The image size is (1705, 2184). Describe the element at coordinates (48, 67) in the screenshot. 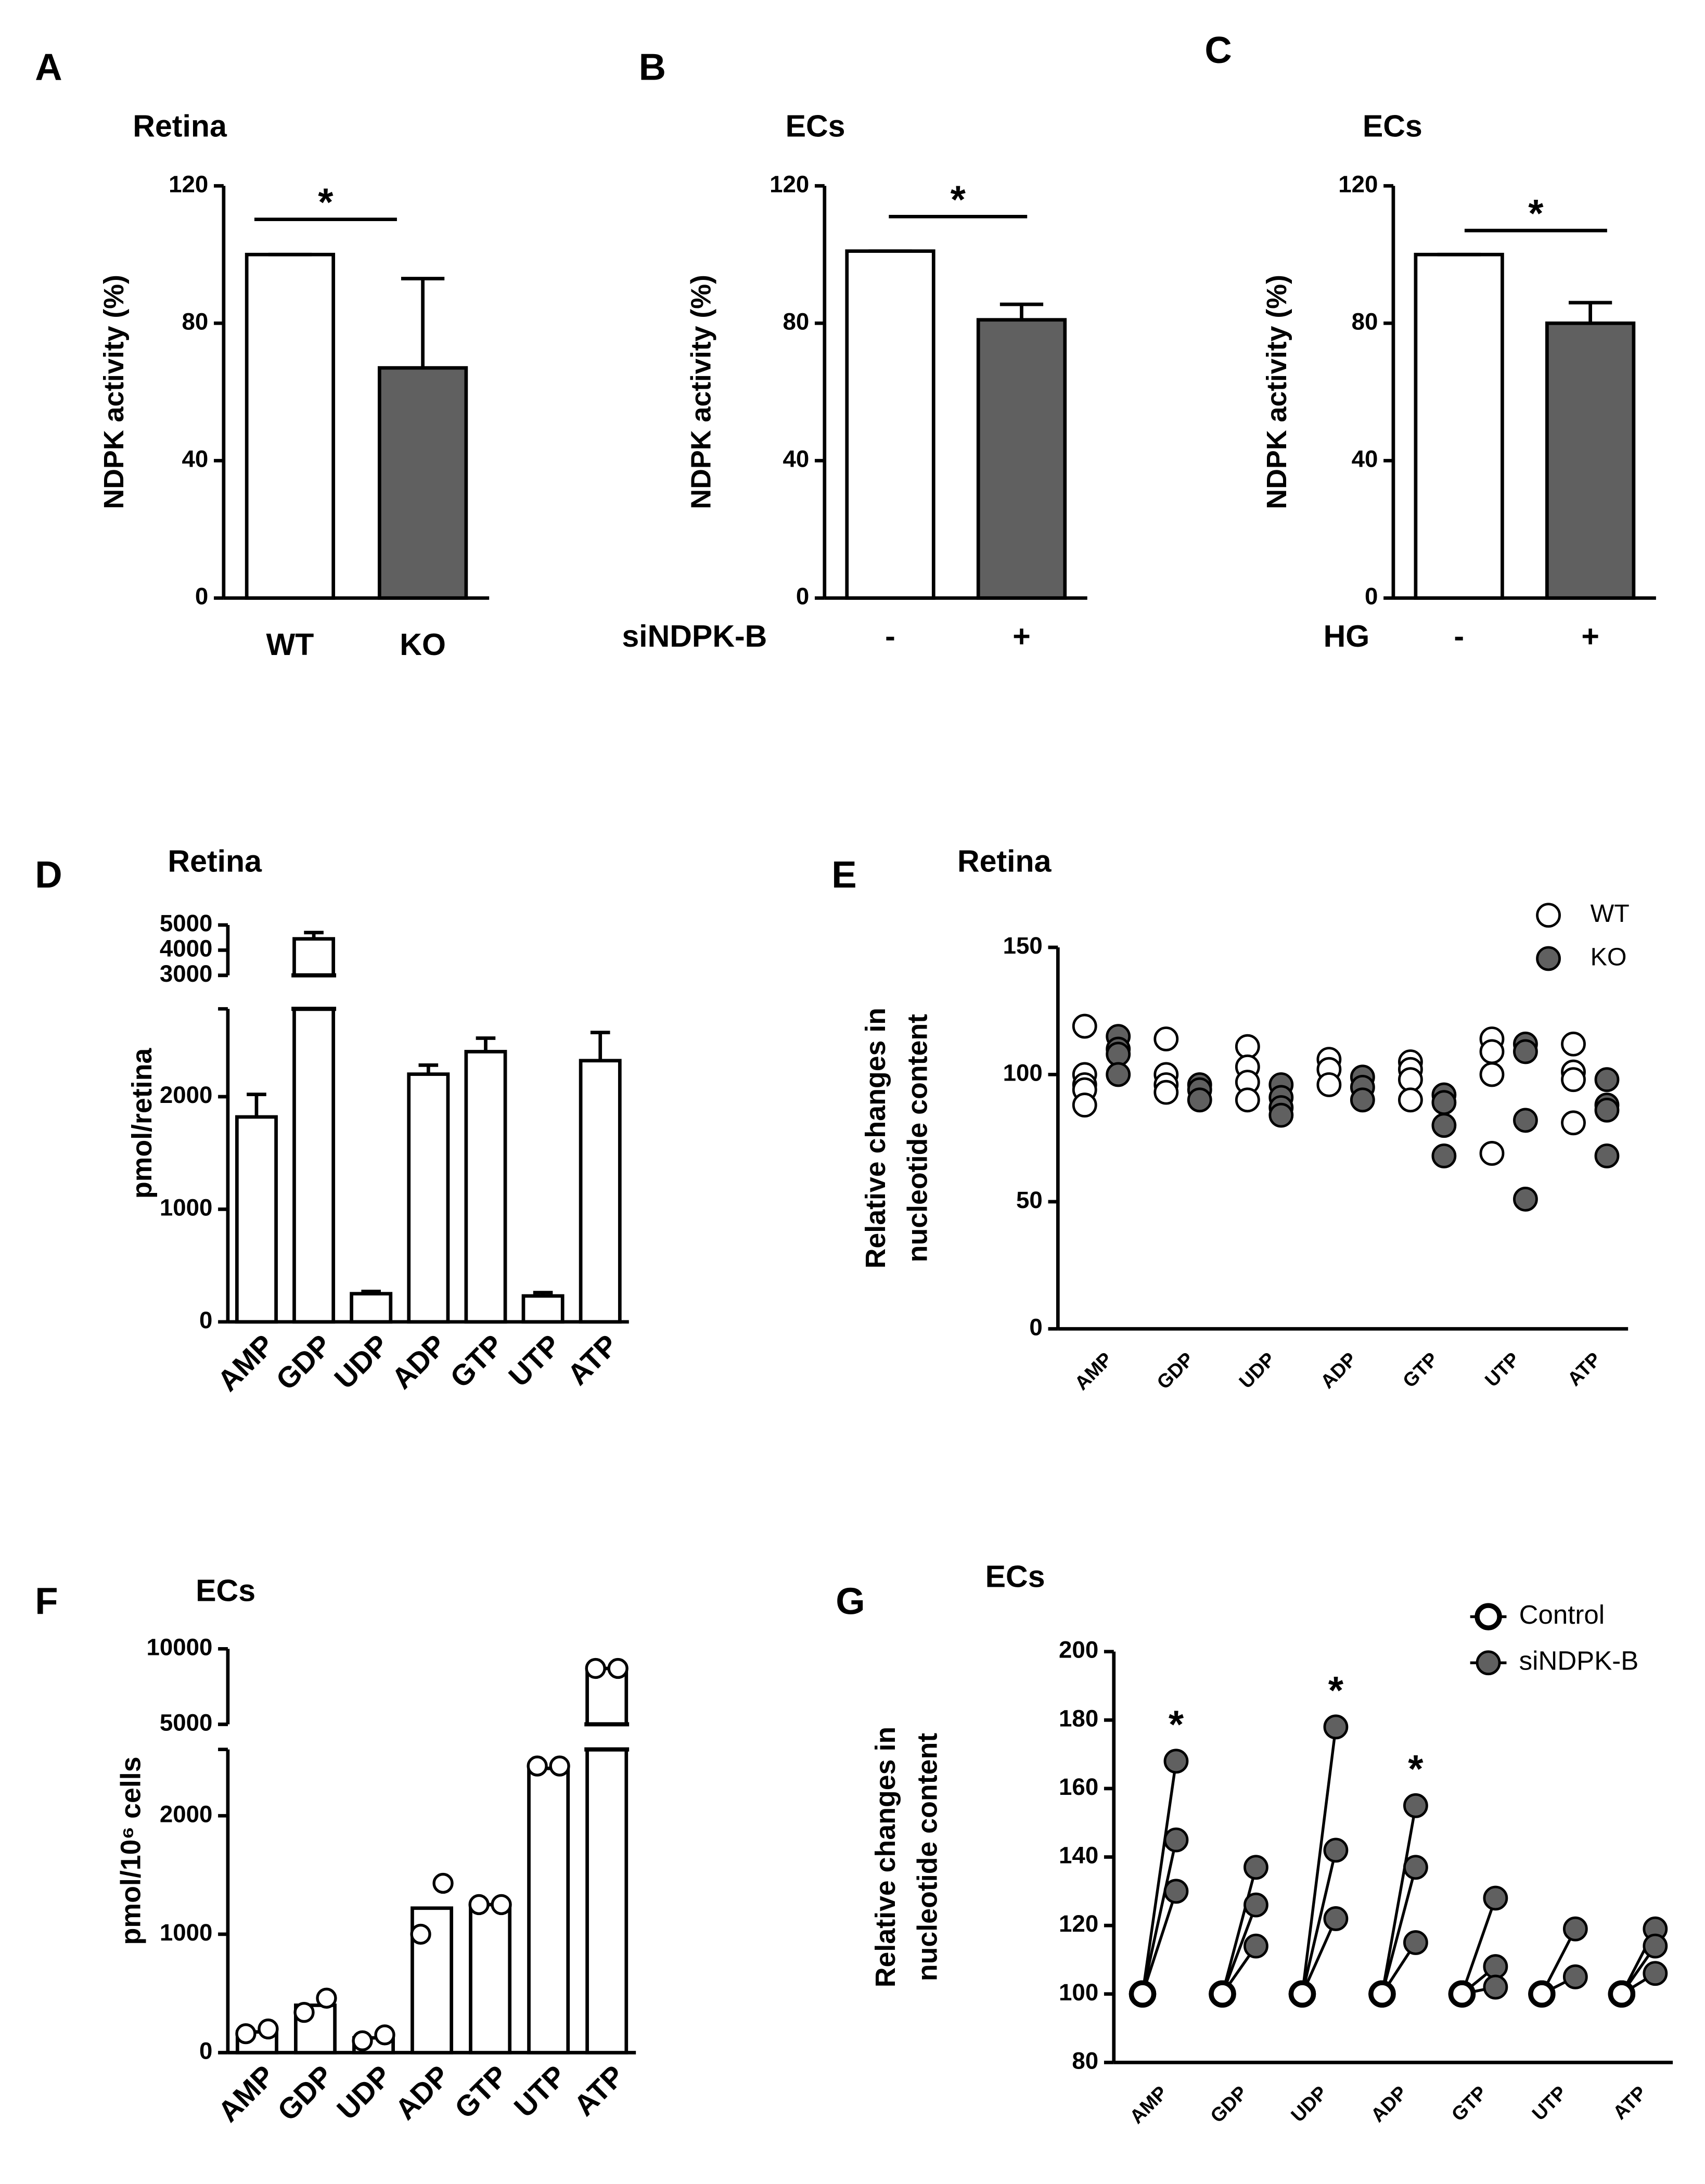

I see `panel-letter: A` at that location.